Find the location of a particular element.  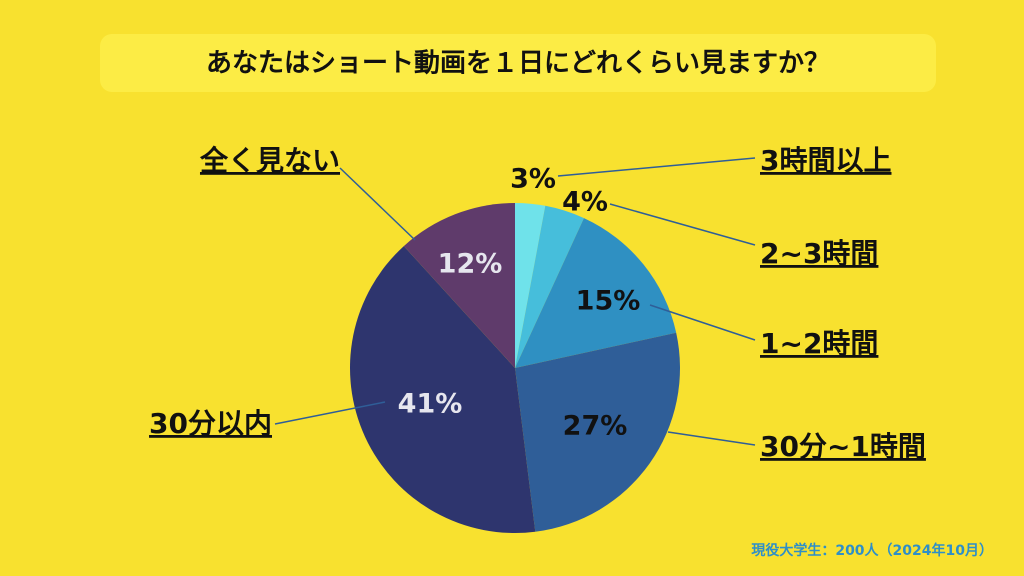

title-box is located at coordinates (518, 63).